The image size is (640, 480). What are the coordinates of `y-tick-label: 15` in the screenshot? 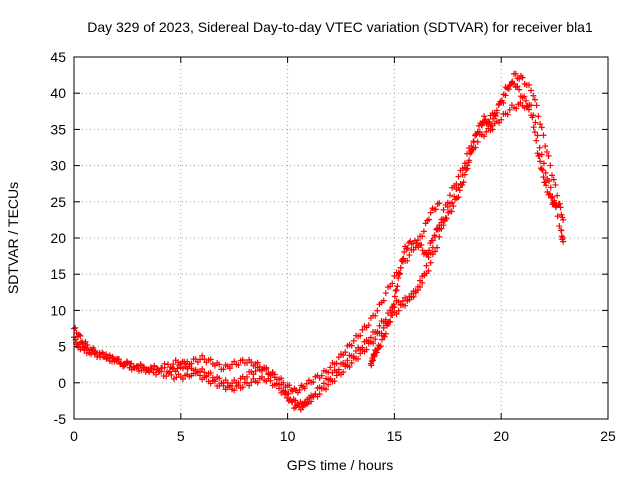 It's located at (58, 274).